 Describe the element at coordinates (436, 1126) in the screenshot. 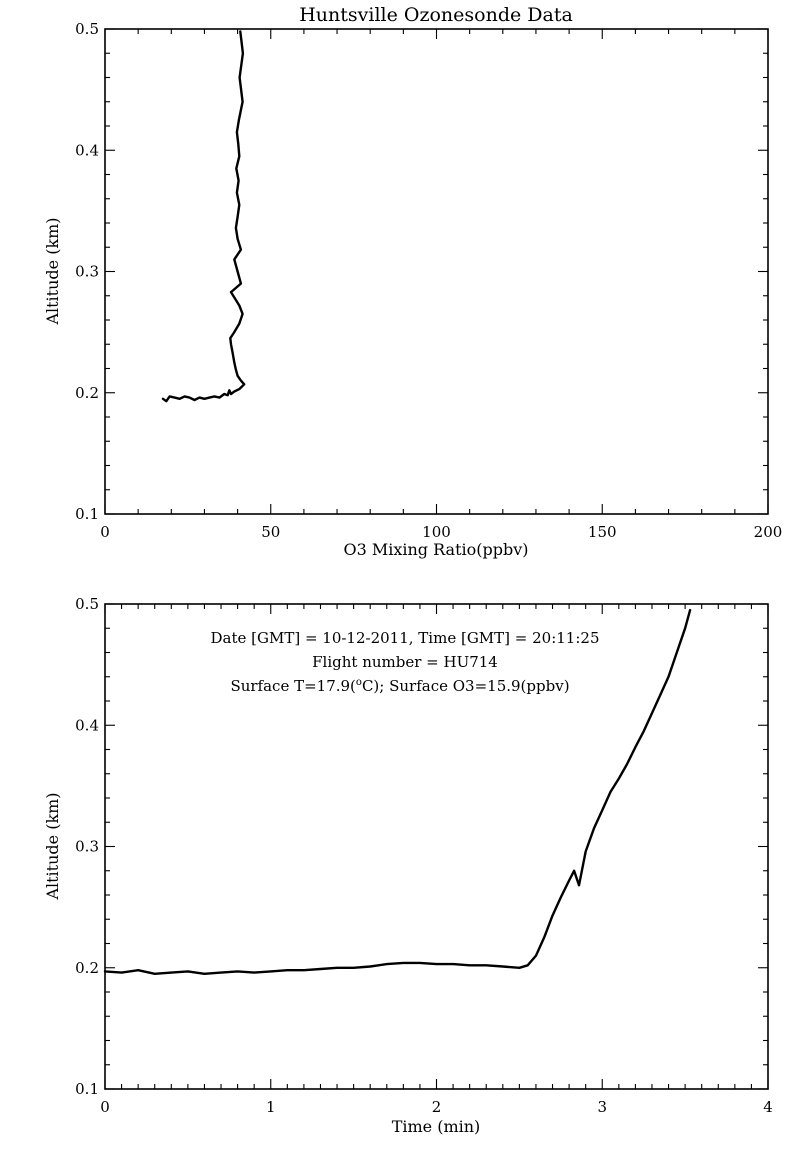

I see `x-axis-label-bottom: Time (min)` at that location.